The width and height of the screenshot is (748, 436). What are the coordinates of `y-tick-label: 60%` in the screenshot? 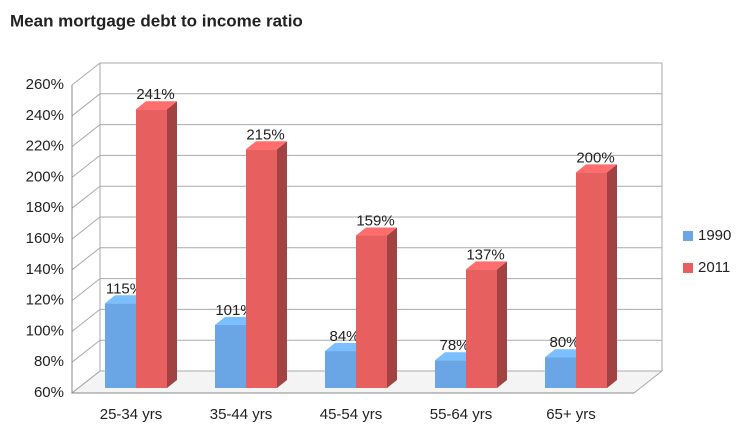 It's located at (49, 392).